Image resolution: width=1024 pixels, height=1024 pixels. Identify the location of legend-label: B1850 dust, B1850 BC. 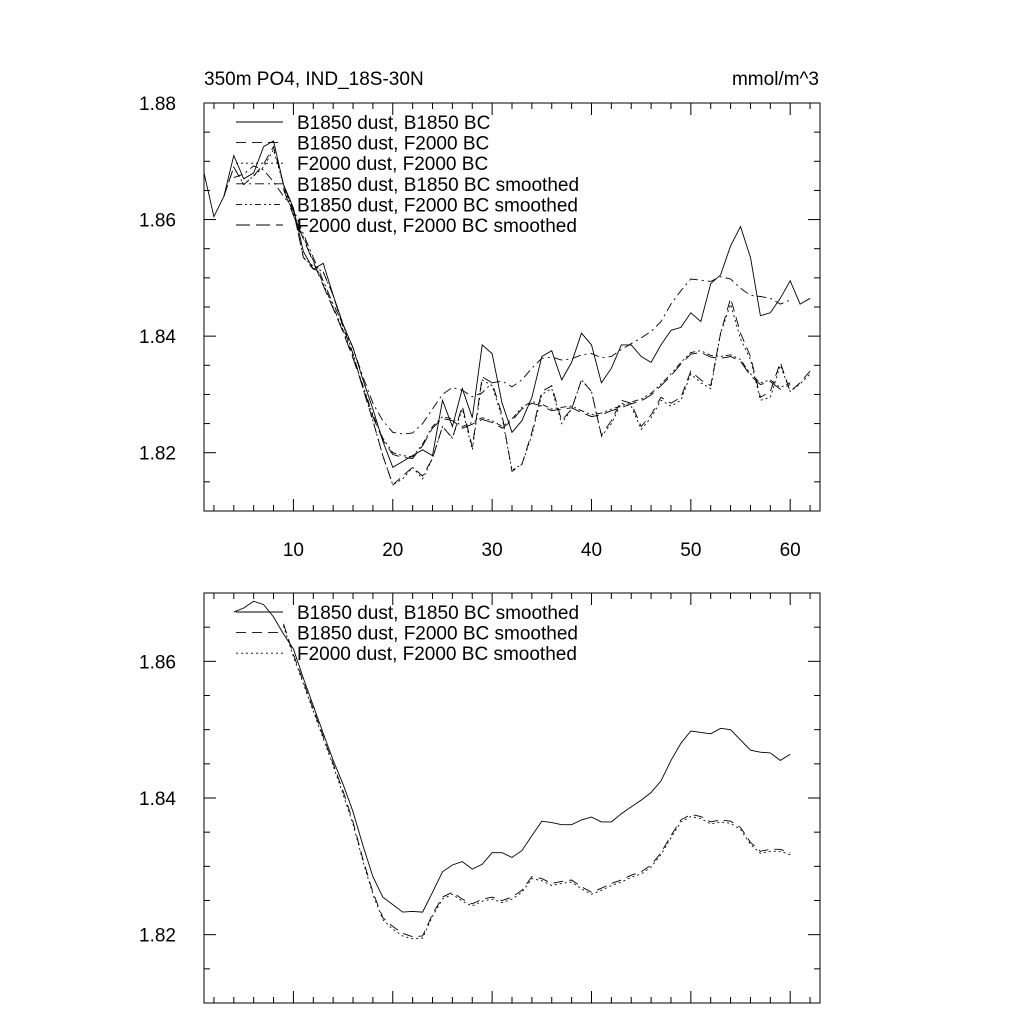
(393, 123).